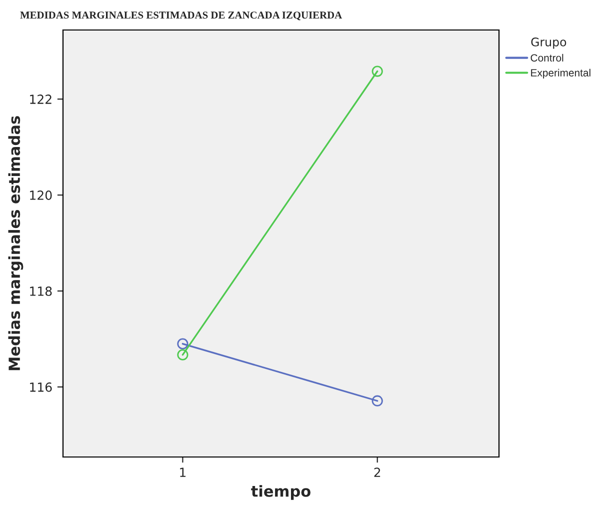 Image resolution: width=601 pixels, height=506 pixels. What do you see at coordinates (183, 472) in the screenshot?
I see `x-tick-label: 1` at bounding box center [183, 472].